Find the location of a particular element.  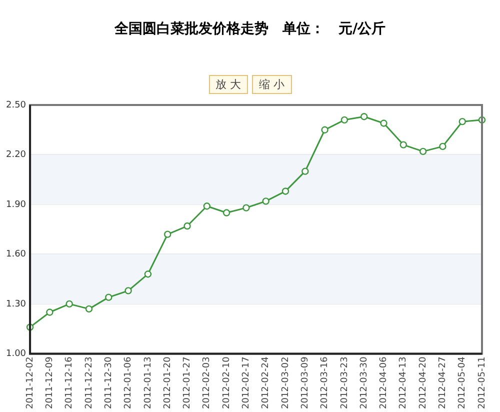

x-tick-label: 2012-05-11 is located at coordinates (482, 383).